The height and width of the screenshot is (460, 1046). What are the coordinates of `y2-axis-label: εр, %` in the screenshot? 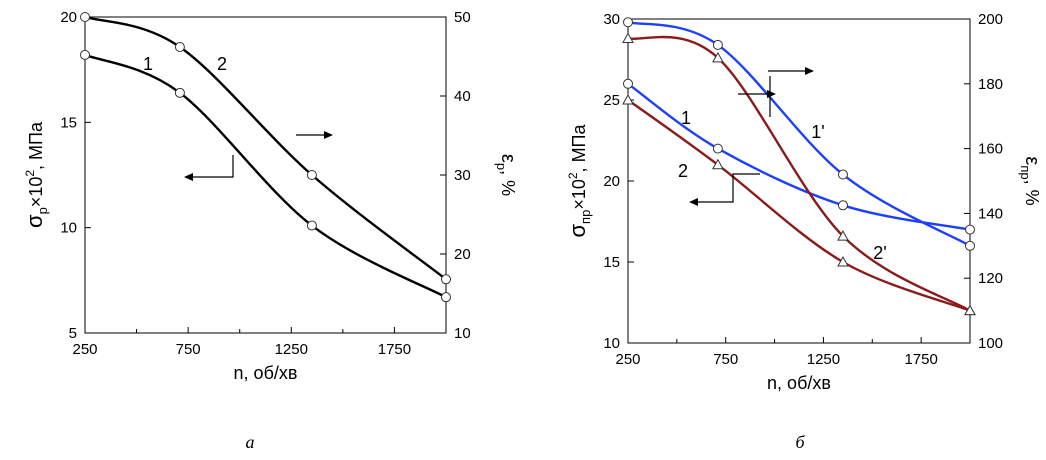 It's located at (506, 175).